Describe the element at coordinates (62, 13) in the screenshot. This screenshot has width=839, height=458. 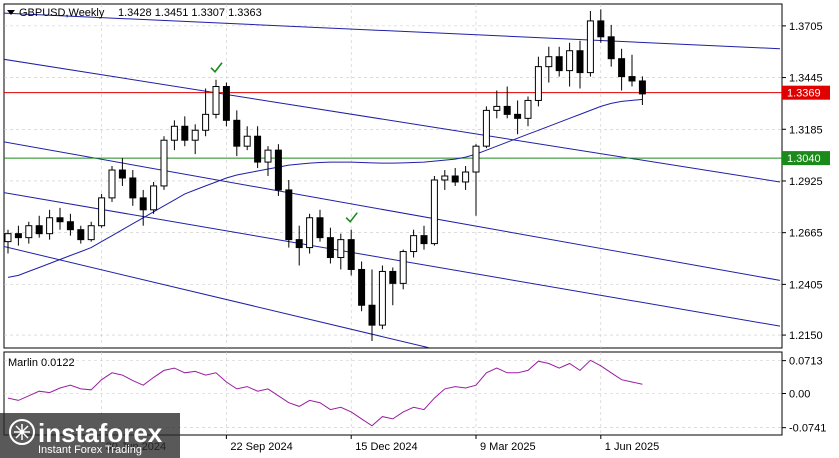
I see `symbol-label: GBPUSD,Weekly` at that location.